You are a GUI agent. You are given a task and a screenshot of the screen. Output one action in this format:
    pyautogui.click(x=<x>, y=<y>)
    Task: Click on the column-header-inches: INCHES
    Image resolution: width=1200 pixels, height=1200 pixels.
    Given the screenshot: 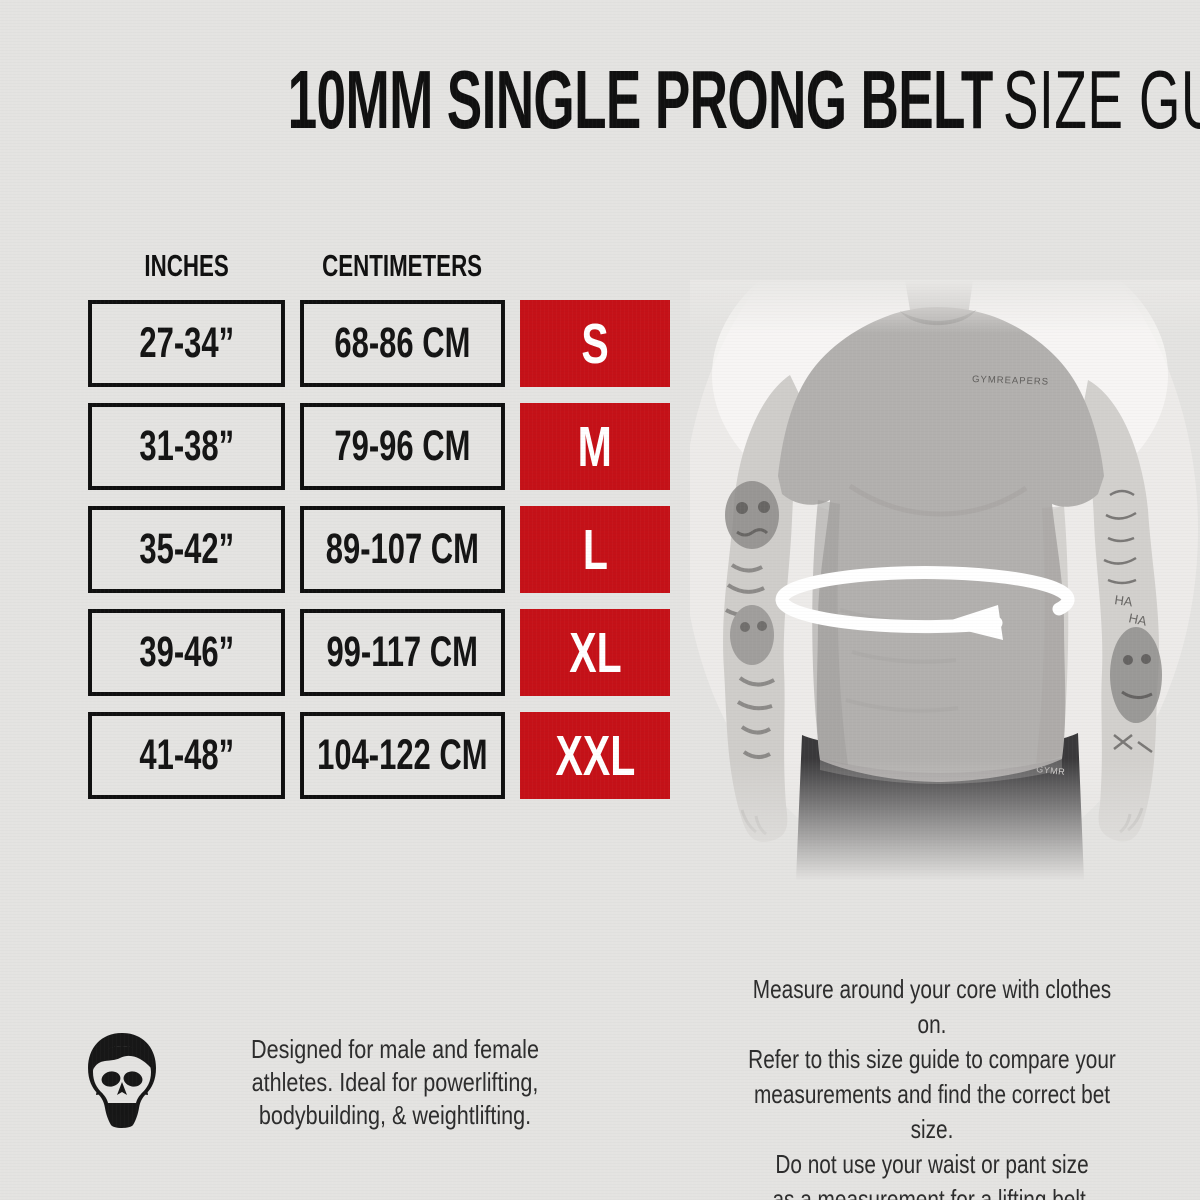 What is the action you would take?
    pyautogui.click(x=186, y=266)
    